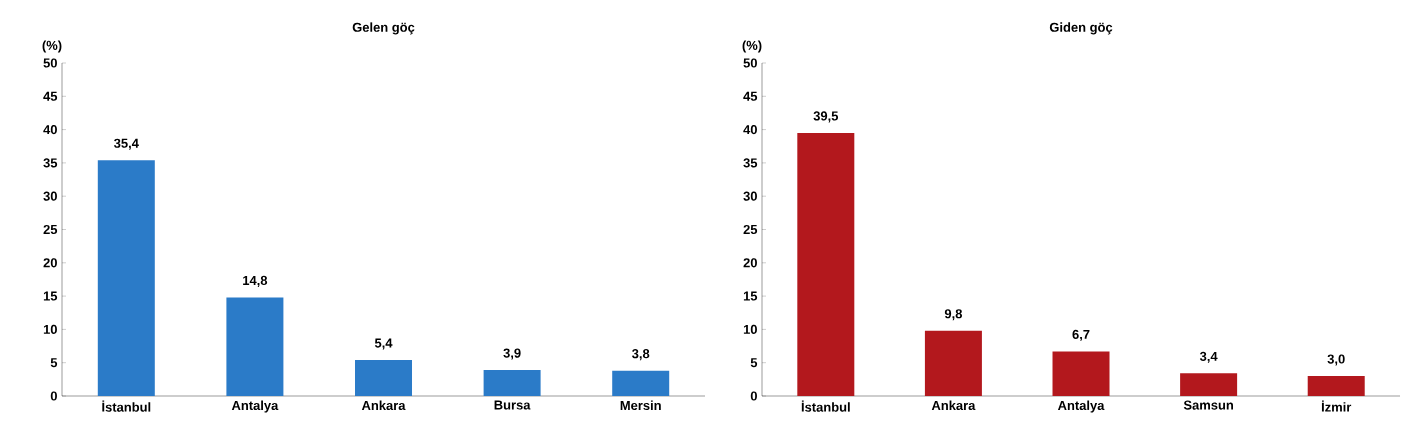 The width and height of the screenshot is (1425, 442). What do you see at coordinates (512, 405) in the screenshot?
I see `x-tick-label: Bursa` at bounding box center [512, 405].